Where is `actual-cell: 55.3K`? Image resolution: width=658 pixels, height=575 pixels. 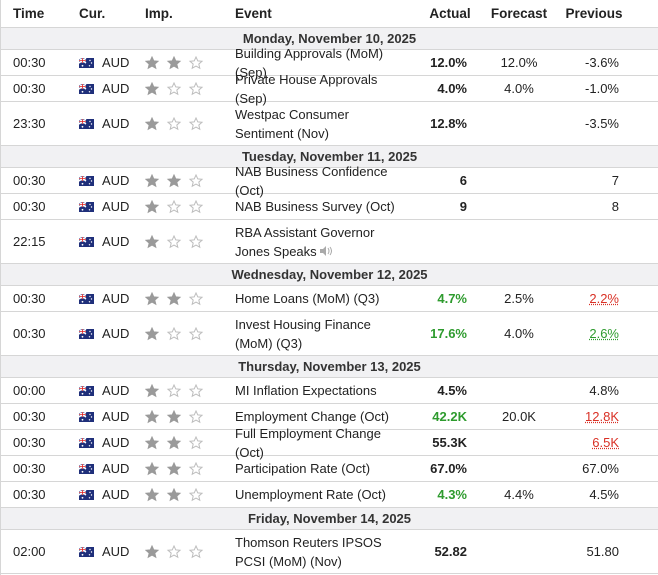
actual-cell: 55.3K is located at coordinates (434, 442).